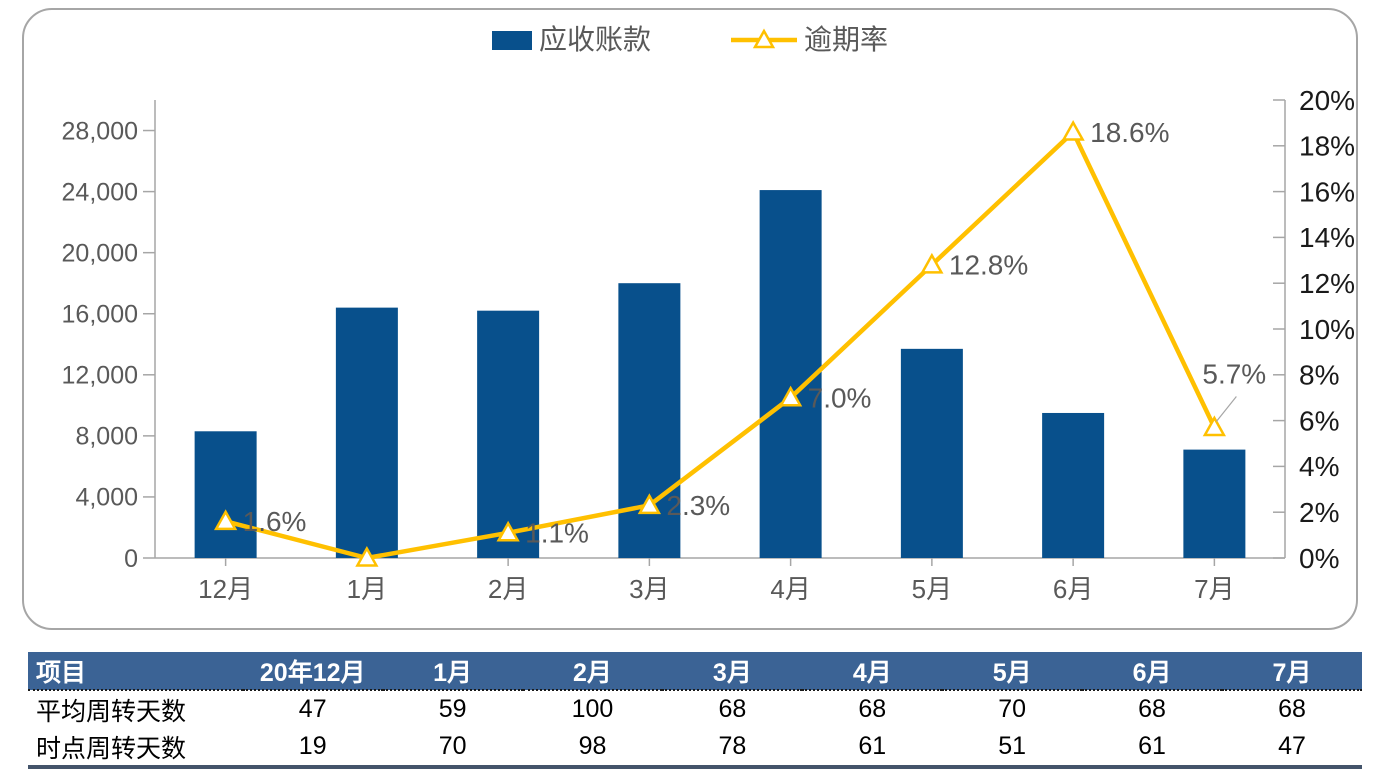 The image size is (1385, 774). Describe the element at coordinates (366, 432) in the screenshot. I see `bar-1月` at that location.